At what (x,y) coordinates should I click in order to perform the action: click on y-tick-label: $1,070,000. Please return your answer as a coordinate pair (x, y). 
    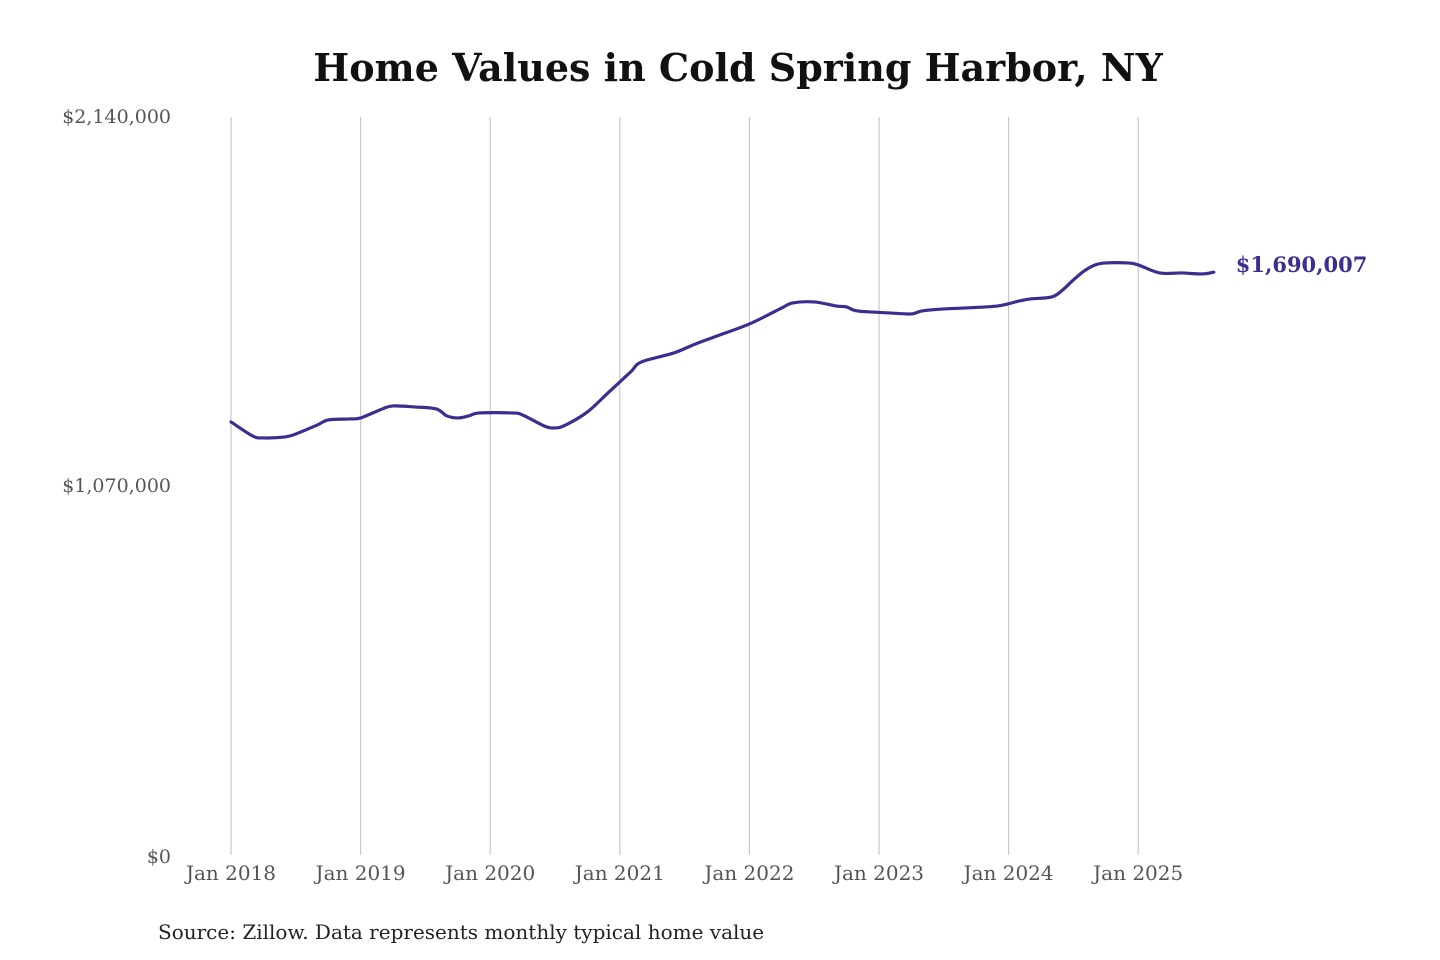
    Looking at the image, I should click on (116, 486).